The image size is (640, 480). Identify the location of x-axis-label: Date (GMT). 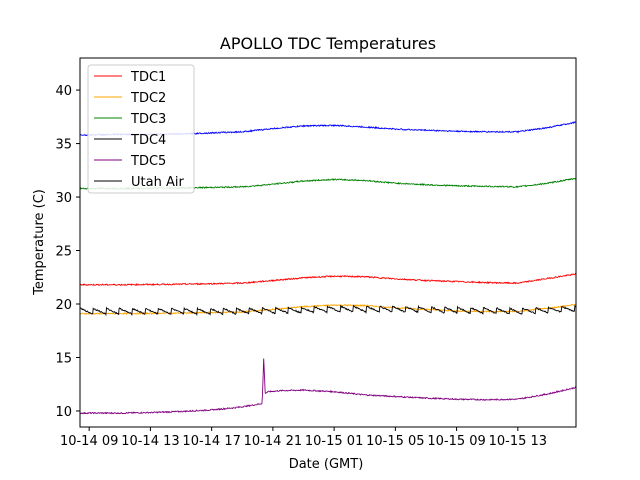
(326, 464).